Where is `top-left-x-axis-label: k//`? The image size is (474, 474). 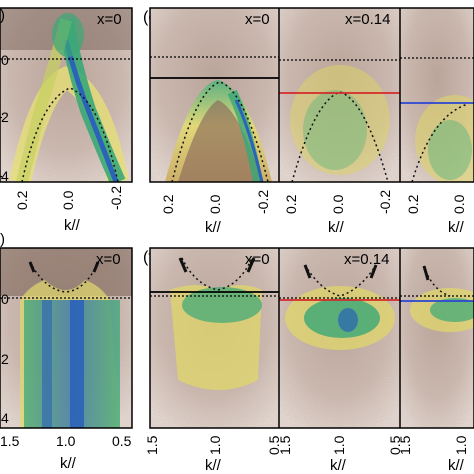
top-left-x-axis-label: k// is located at coordinates (72, 225).